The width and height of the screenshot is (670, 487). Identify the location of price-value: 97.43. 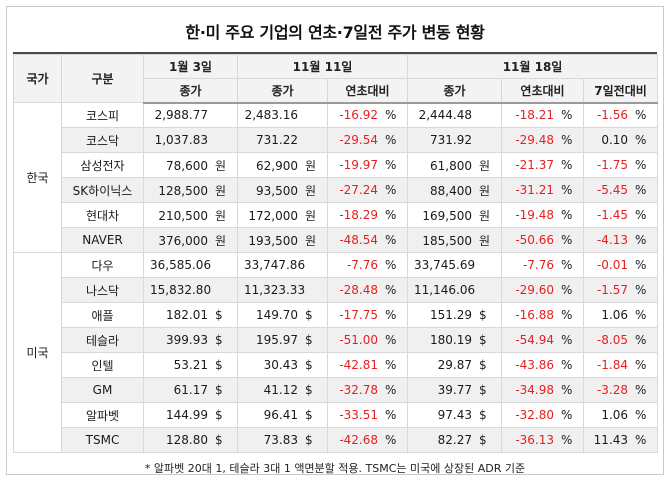
(455, 415).